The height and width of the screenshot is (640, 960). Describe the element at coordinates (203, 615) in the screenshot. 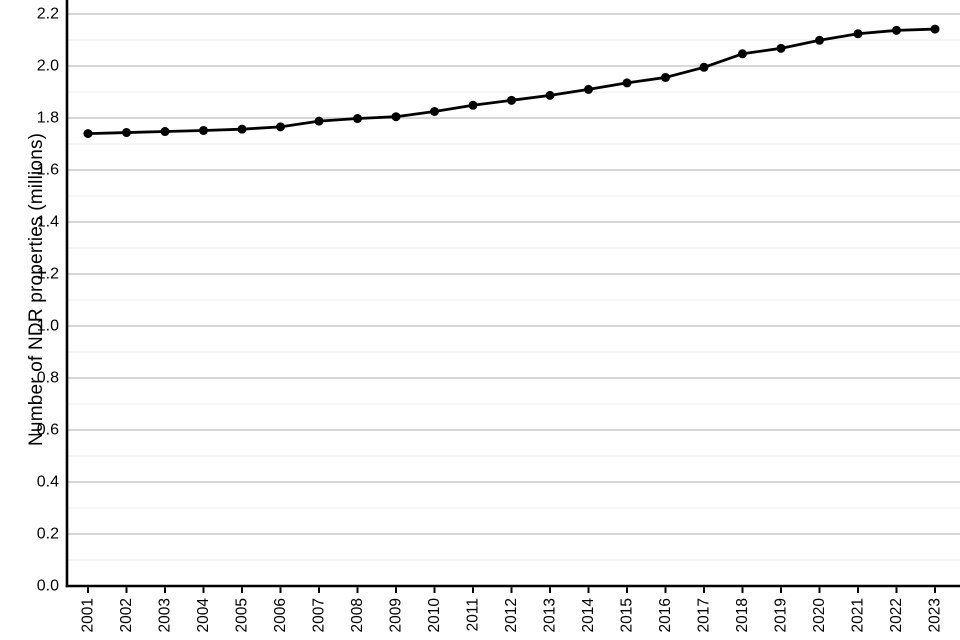

I see `x-tick-label: 2004` at that location.